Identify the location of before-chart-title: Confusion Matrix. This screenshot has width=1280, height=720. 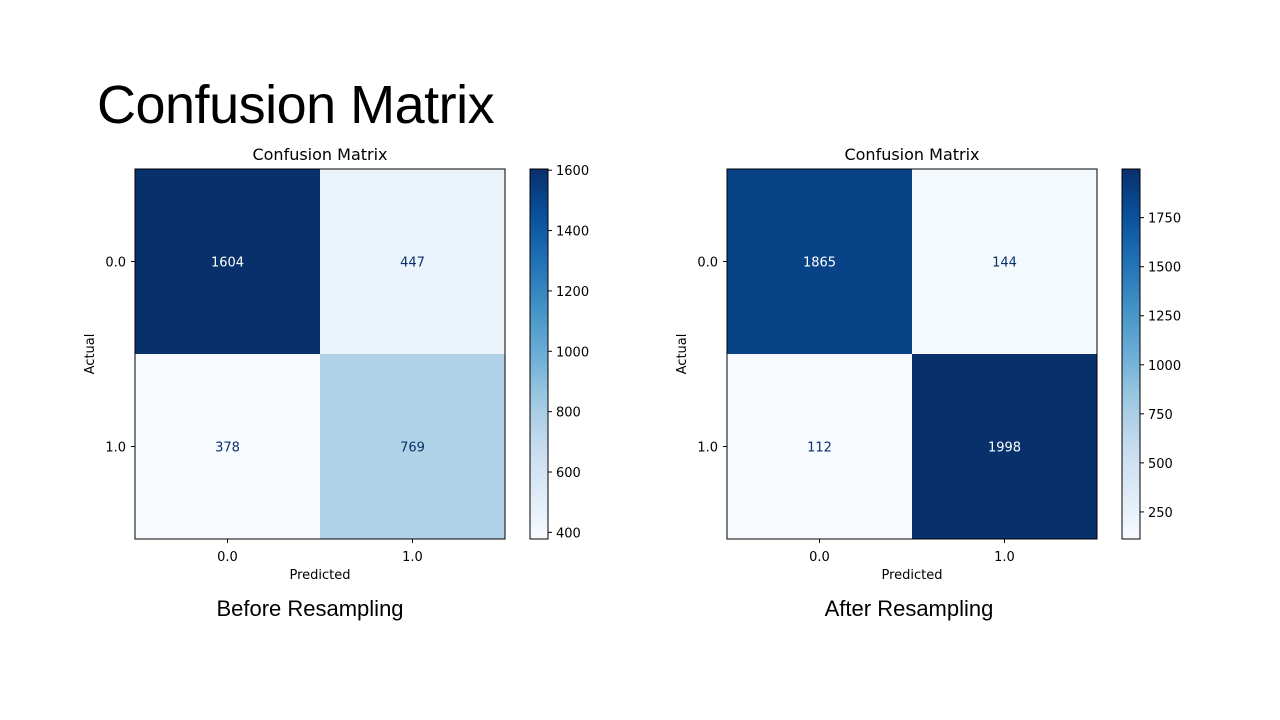
(319, 154).